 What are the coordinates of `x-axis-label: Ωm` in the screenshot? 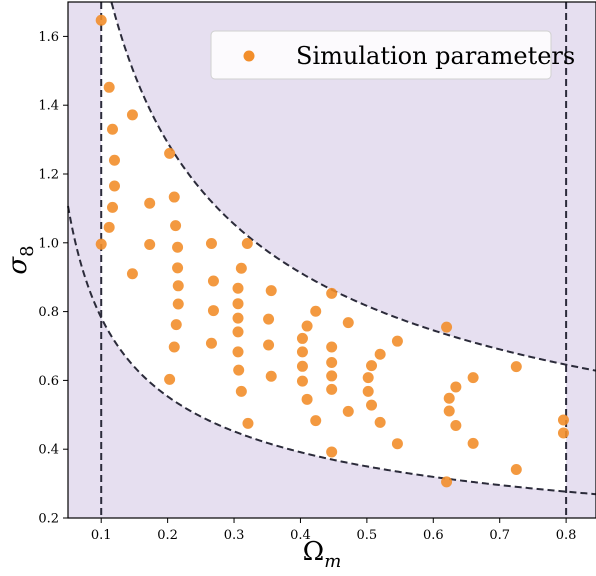 It's located at (322, 554).